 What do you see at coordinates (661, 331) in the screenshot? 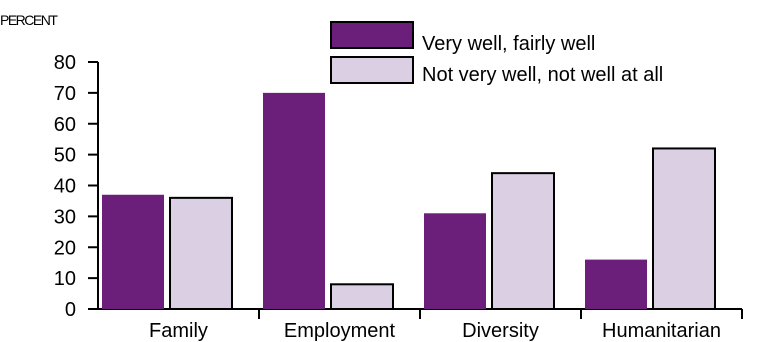
I see `x-tick-label: Humanitarian` at bounding box center [661, 331].